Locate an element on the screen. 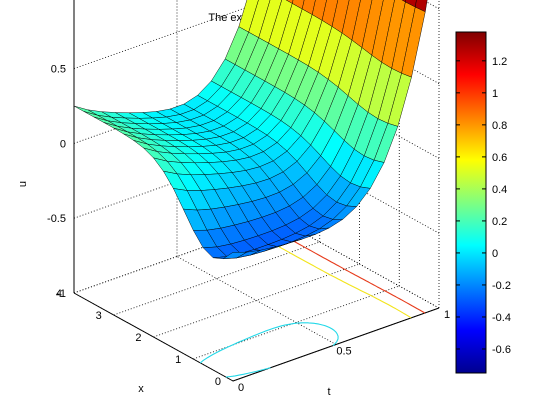 The image size is (560, 420). x-tick-label: 4 is located at coordinates (59, 294).